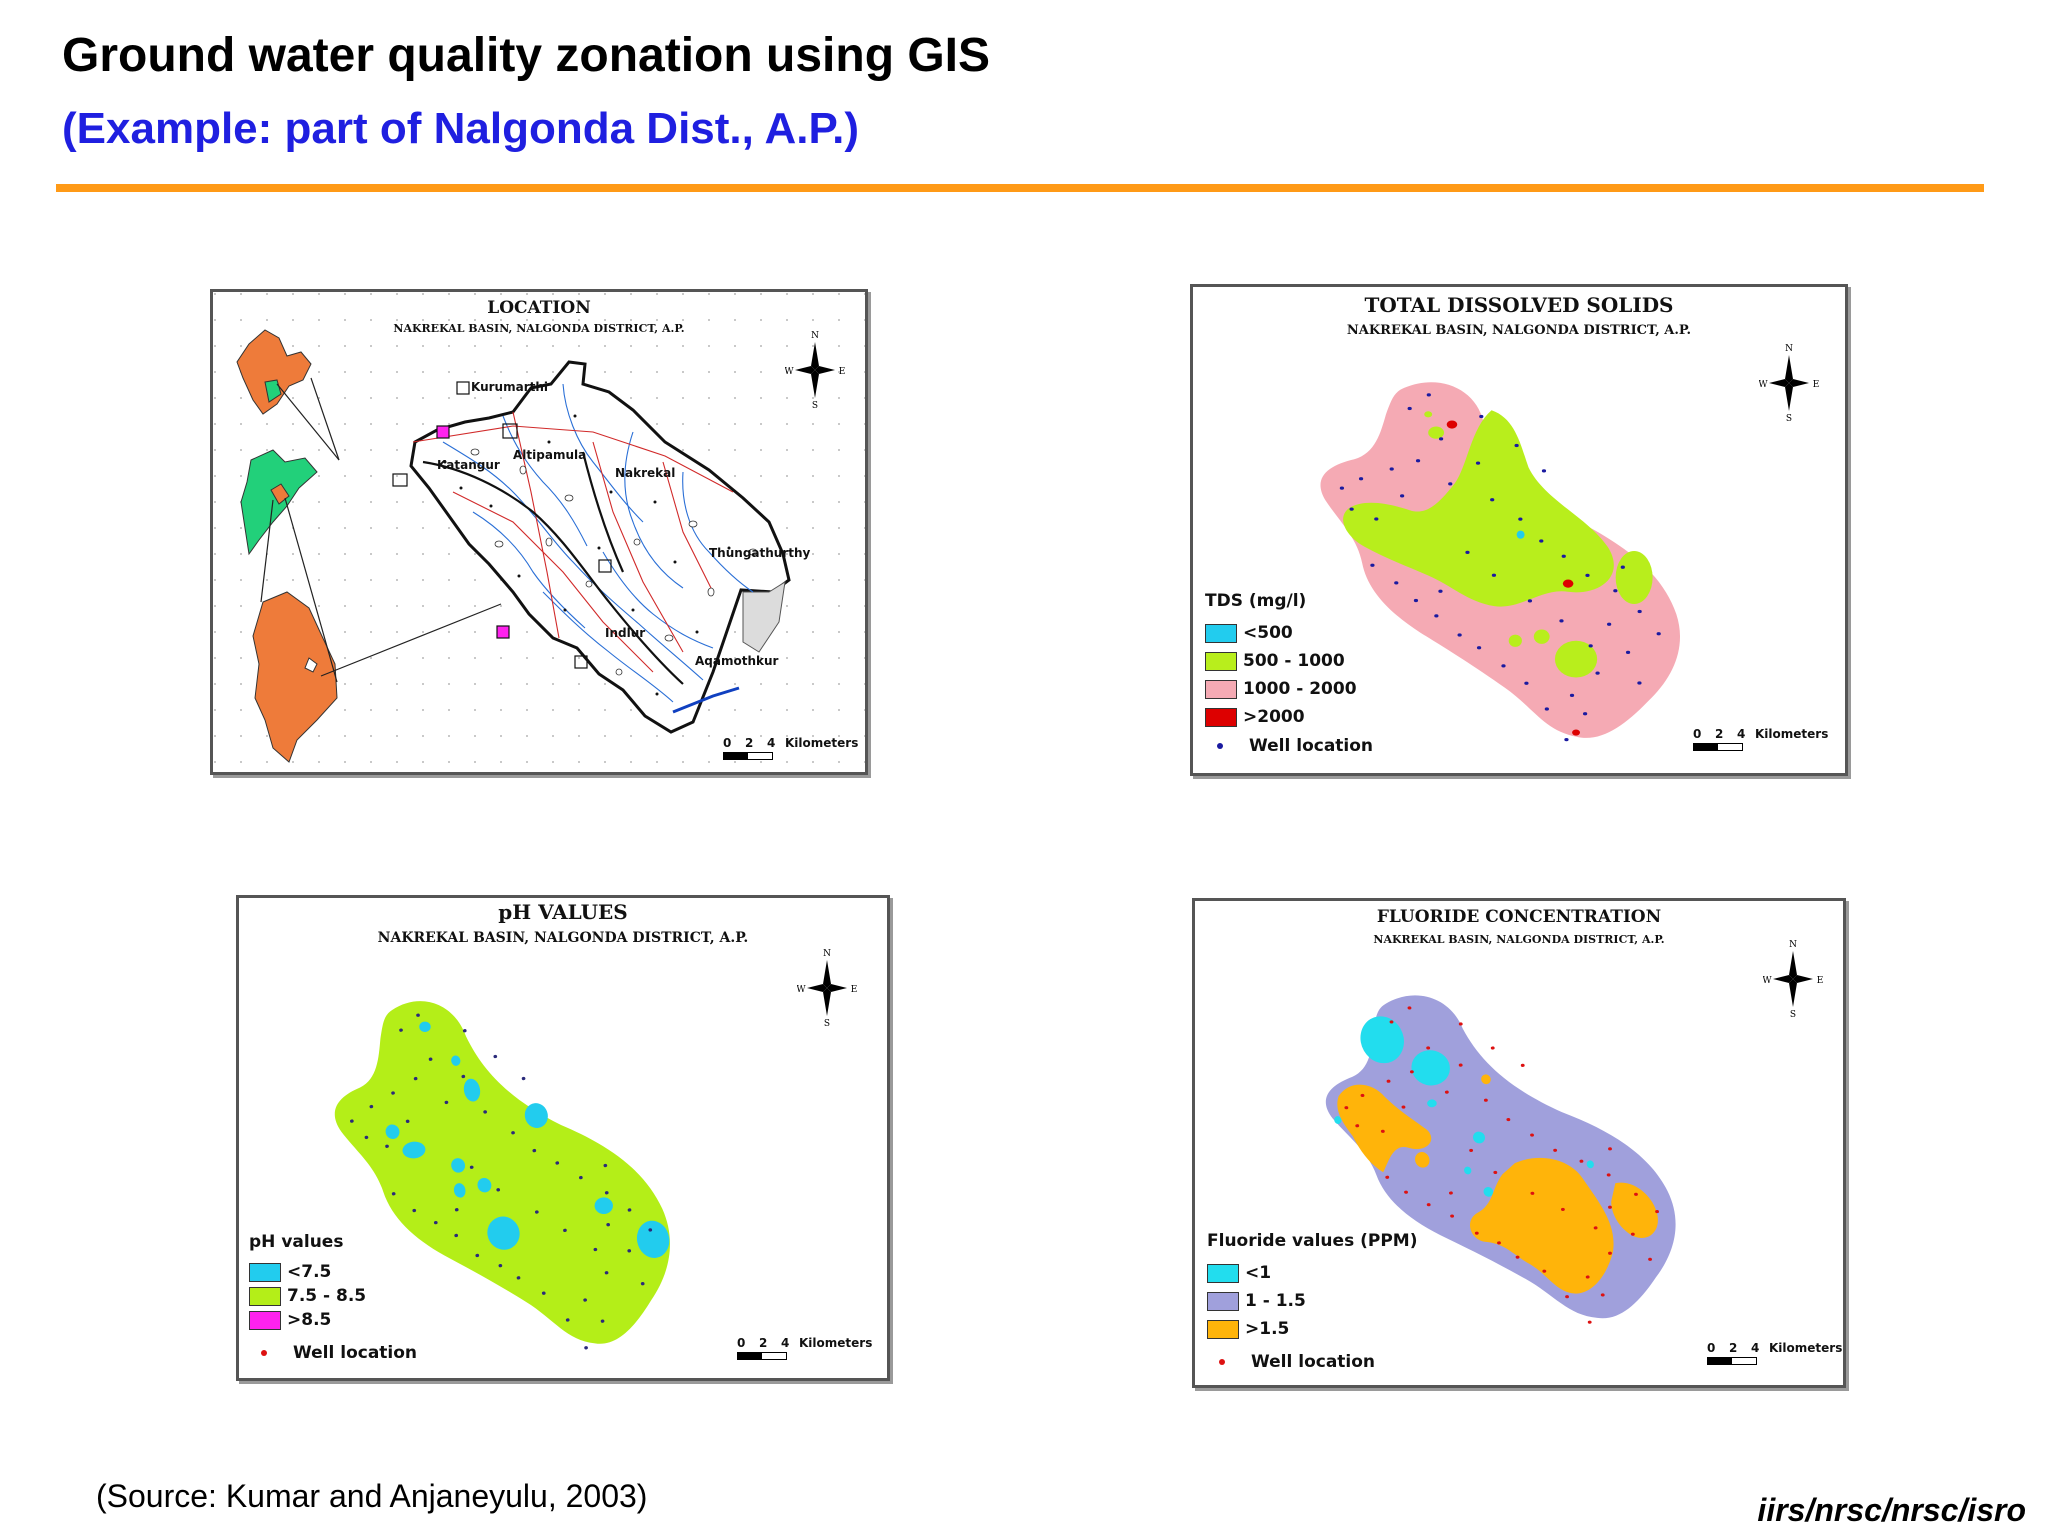 The image size is (2048, 1536). I want to click on legend-item: >2000, so click(1289, 717).